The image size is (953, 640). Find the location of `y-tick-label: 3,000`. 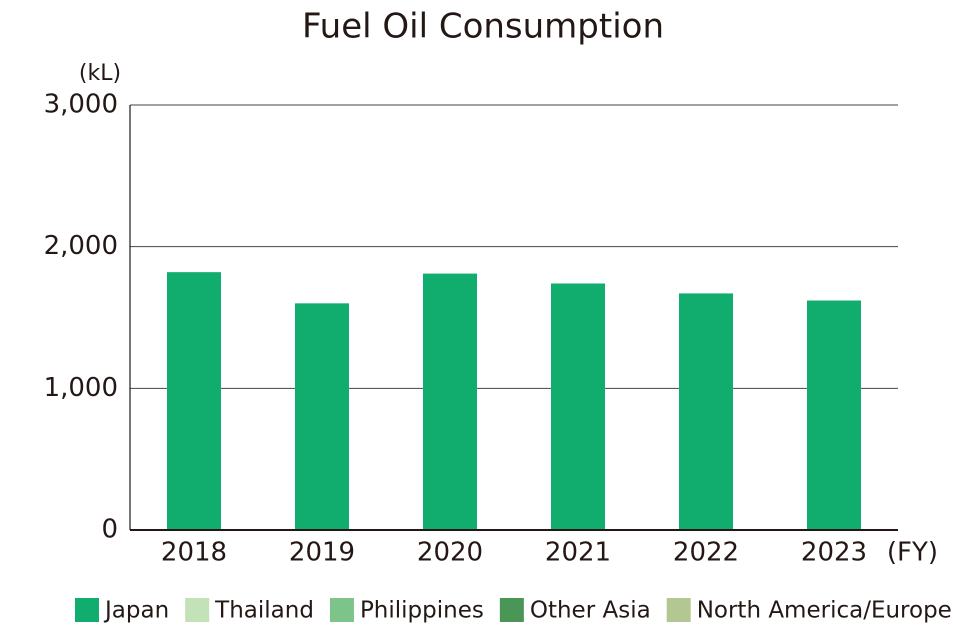

y-tick-label: 3,000 is located at coordinates (81, 105).